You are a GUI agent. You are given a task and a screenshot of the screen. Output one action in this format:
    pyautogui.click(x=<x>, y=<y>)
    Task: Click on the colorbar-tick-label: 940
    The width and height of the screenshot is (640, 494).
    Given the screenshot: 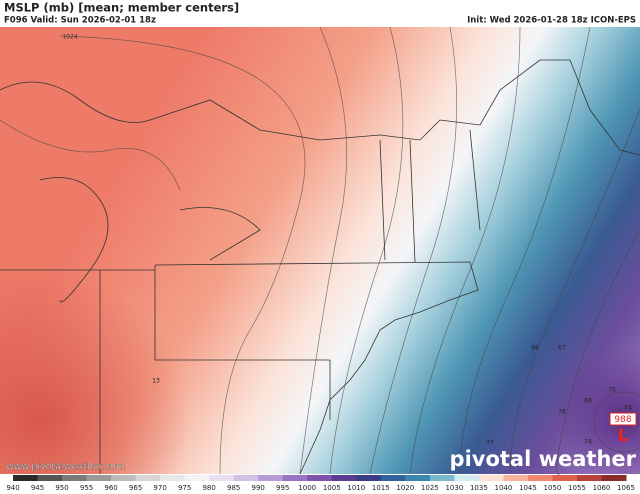 What is the action you would take?
    pyautogui.click(x=12, y=488)
    